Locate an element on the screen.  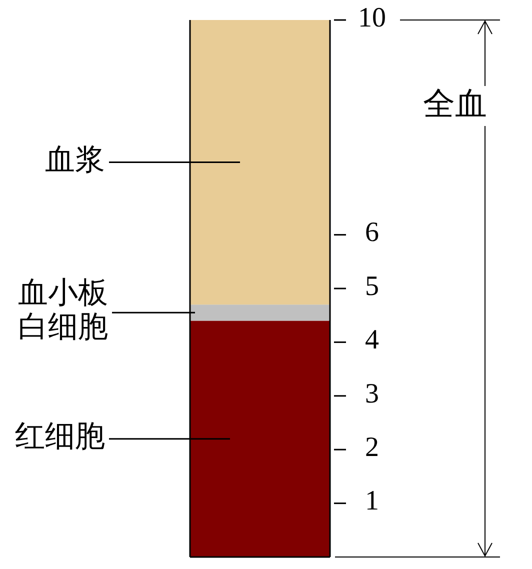
y-tick-label: 10 is located at coordinates (372, 18).